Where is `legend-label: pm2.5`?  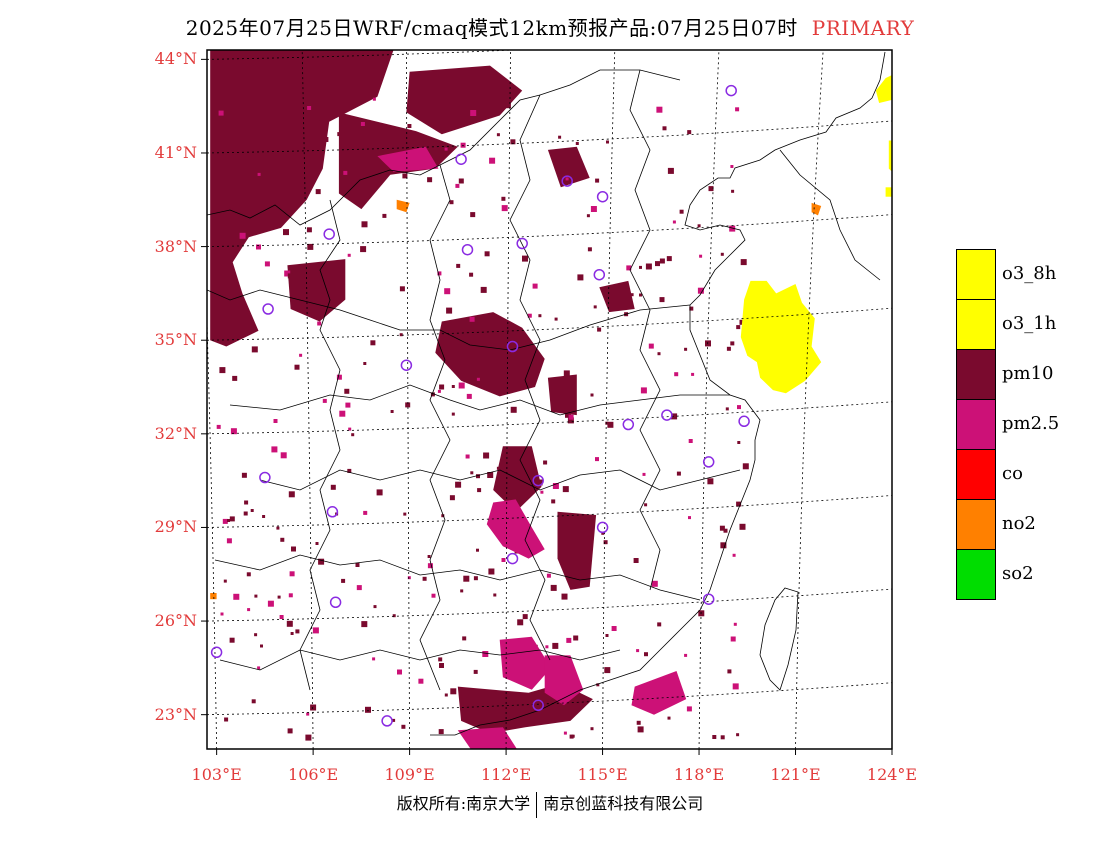 legend-label: pm2.5 is located at coordinates (1031, 423).